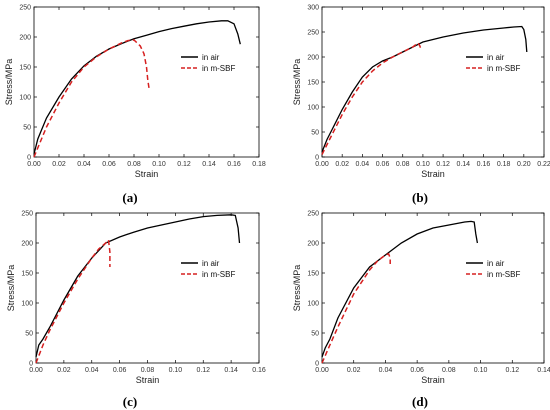 The image size is (550, 410). Describe the element at coordinates (130, 401) in the screenshot. I see `panel-label: (c)` at that location.